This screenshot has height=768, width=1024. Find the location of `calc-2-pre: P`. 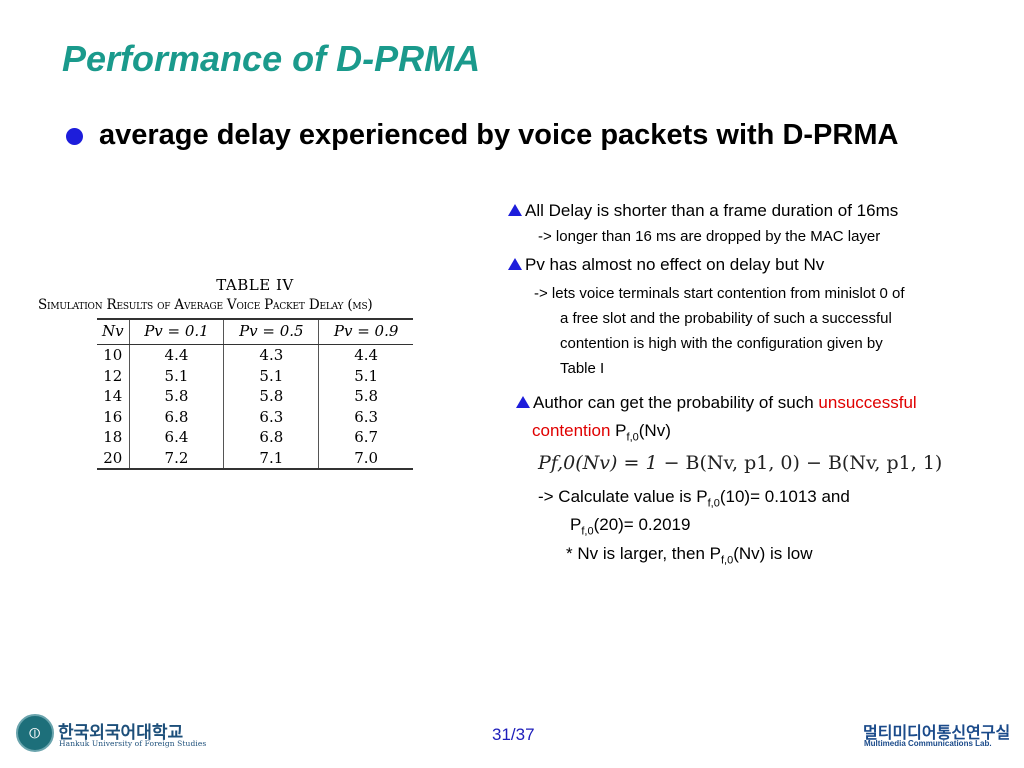

calc-2-pre: P is located at coordinates (576, 524).